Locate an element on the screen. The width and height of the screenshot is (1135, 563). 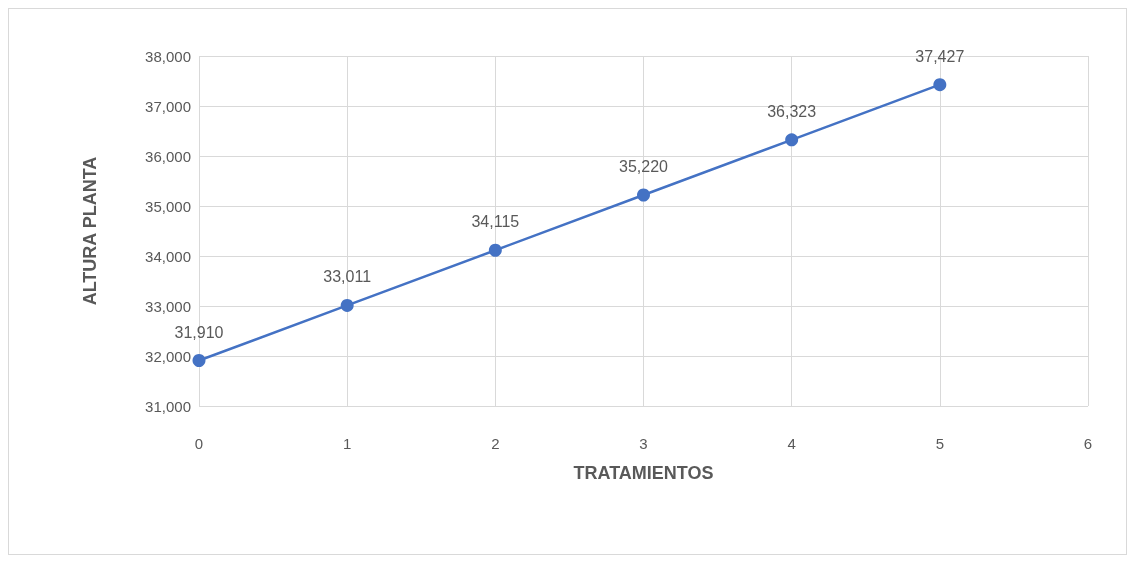
data-label: 34,115 is located at coordinates (495, 222).